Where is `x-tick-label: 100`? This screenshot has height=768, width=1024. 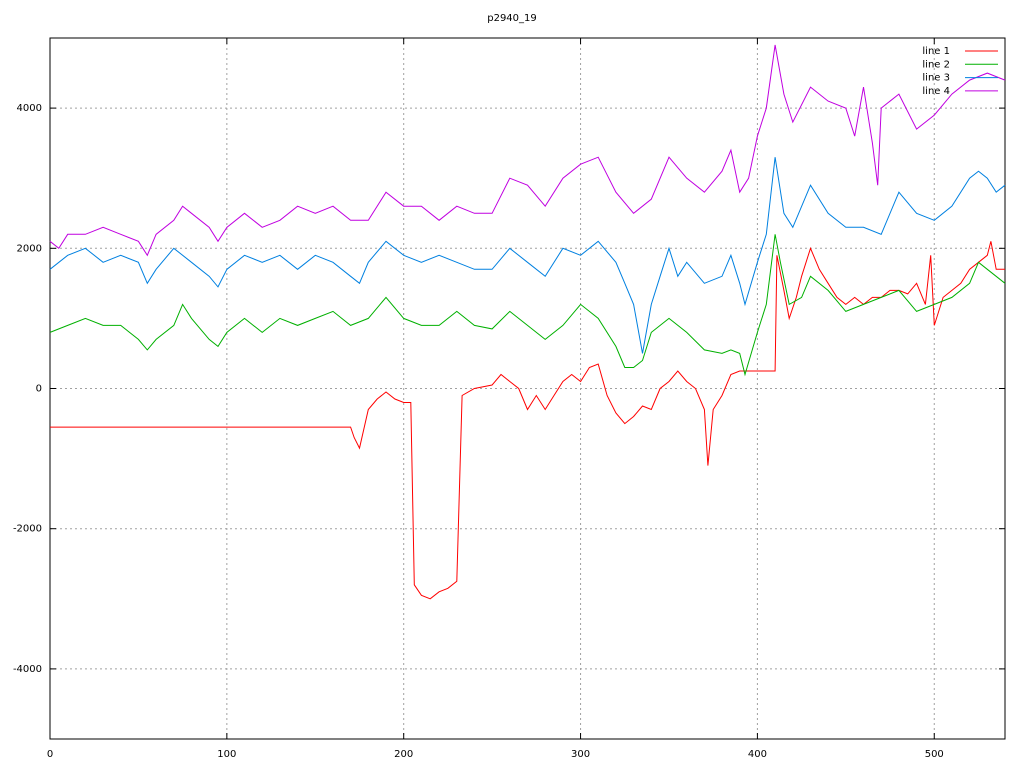
x-tick-label: 100 is located at coordinates (226, 754).